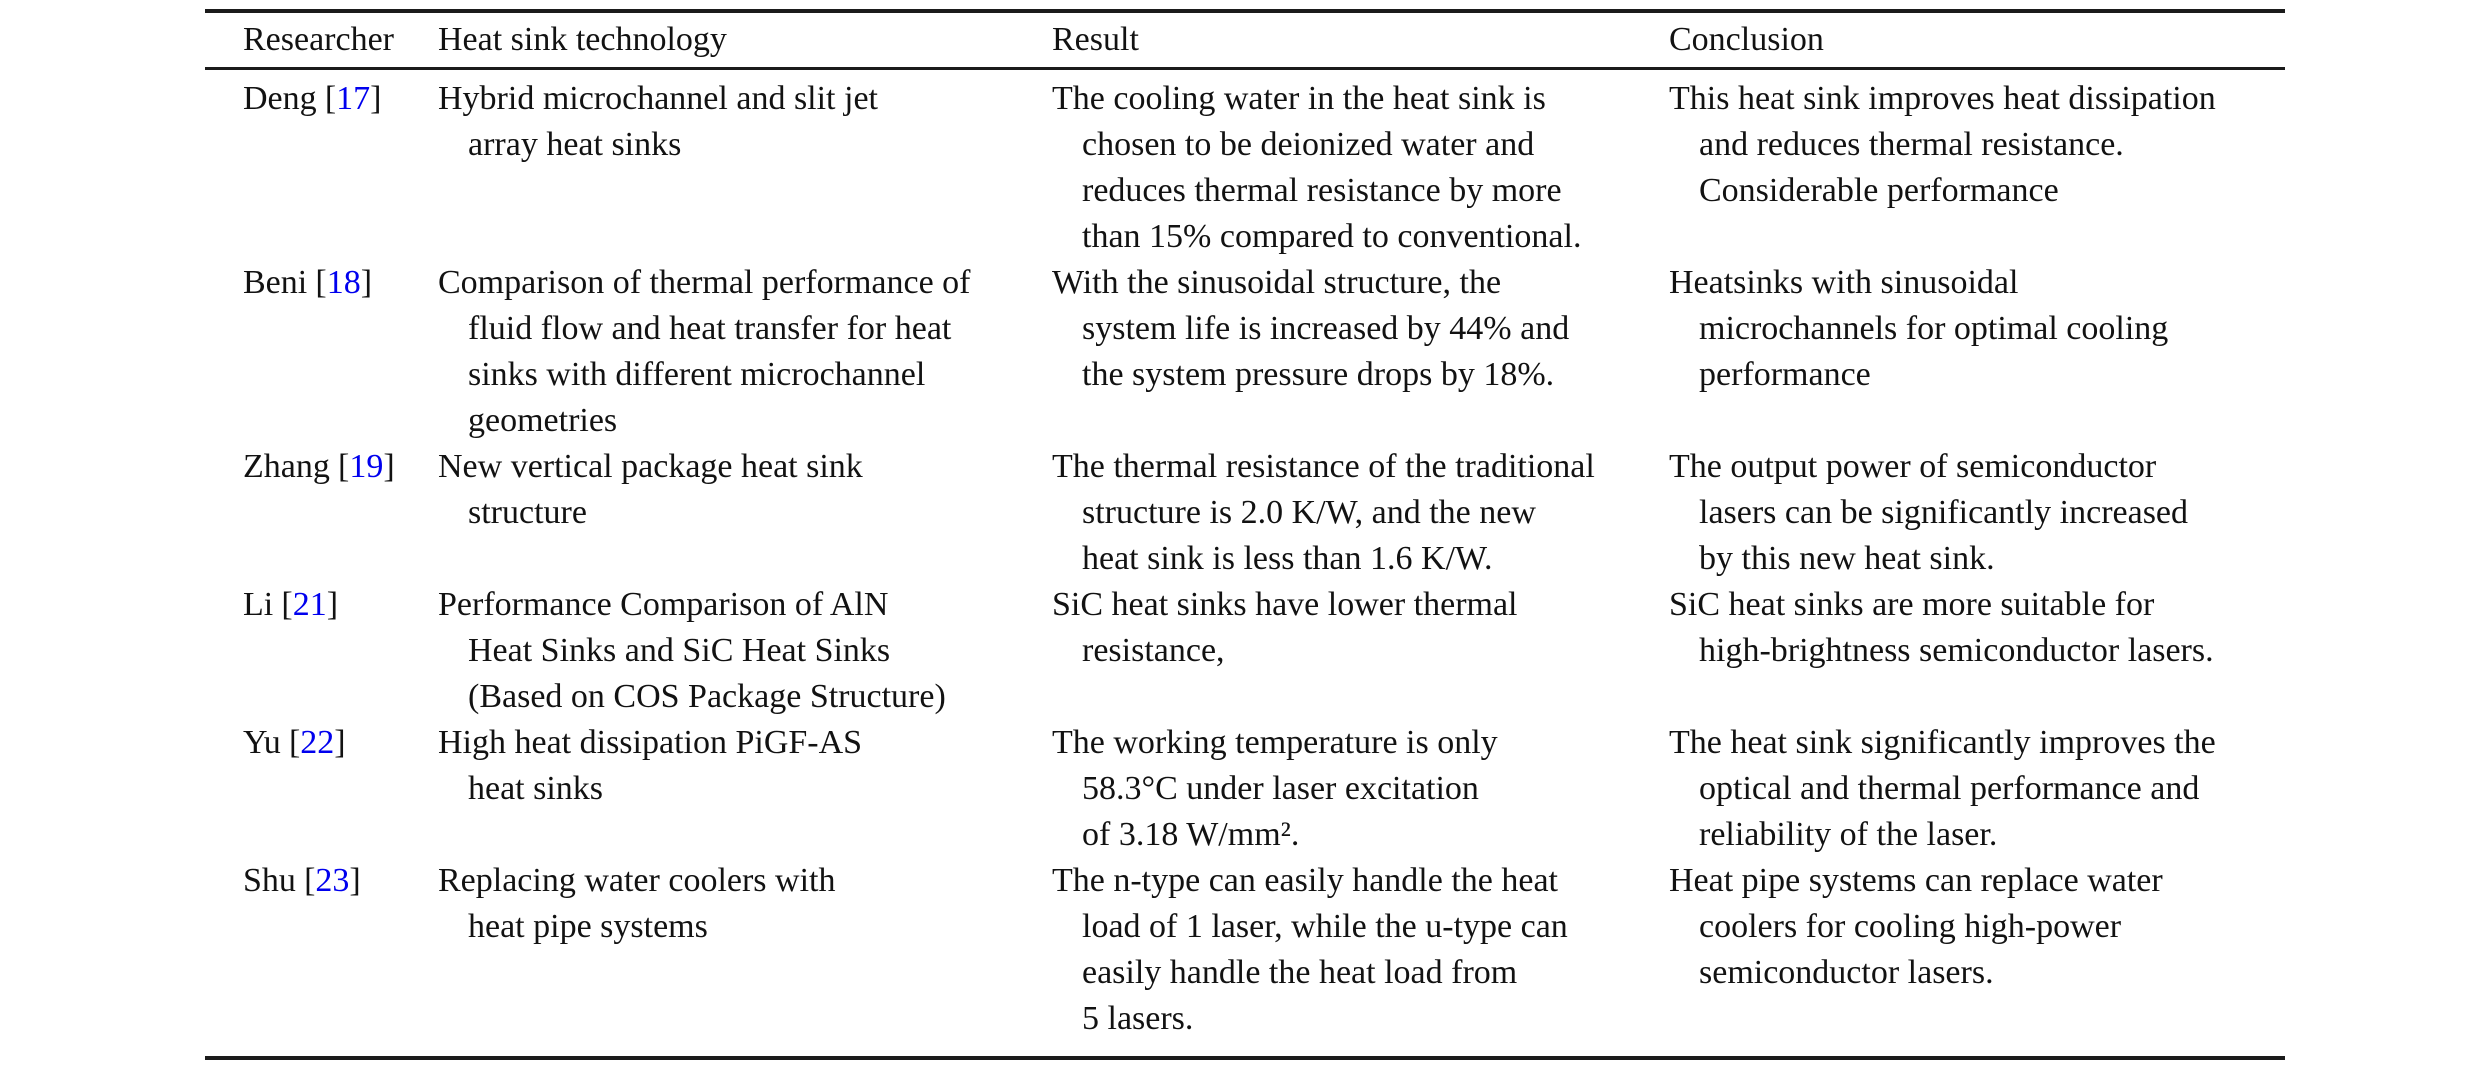 Image resolution: width=2480 pixels, height=1067 pixels. I want to click on researcher-cell: Zhang [19], so click(321, 467).